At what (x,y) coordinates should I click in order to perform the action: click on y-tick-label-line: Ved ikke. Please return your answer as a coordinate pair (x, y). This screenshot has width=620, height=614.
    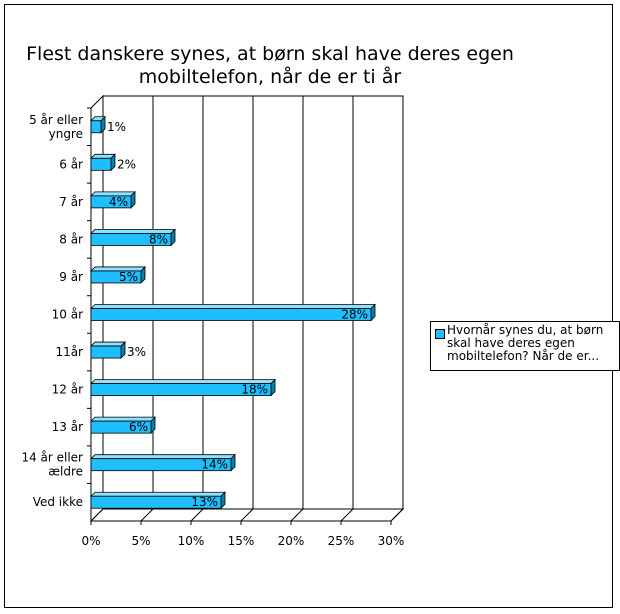
    Looking at the image, I should click on (58, 502).